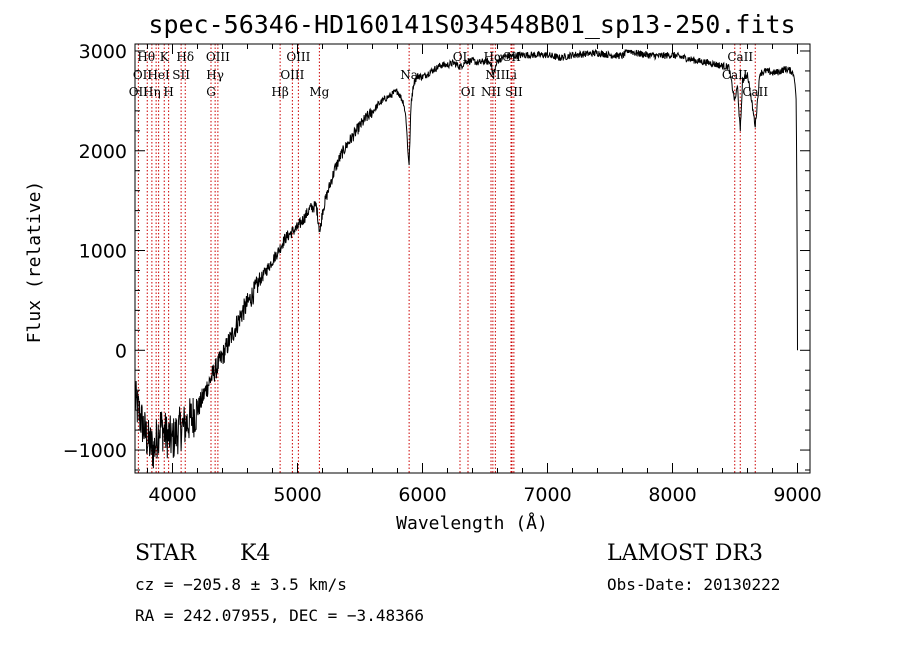 The image size is (900, 649). Describe the element at coordinates (472, 523) in the screenshot. I see `x-axis-label: Wavelength (Å)` at that location.